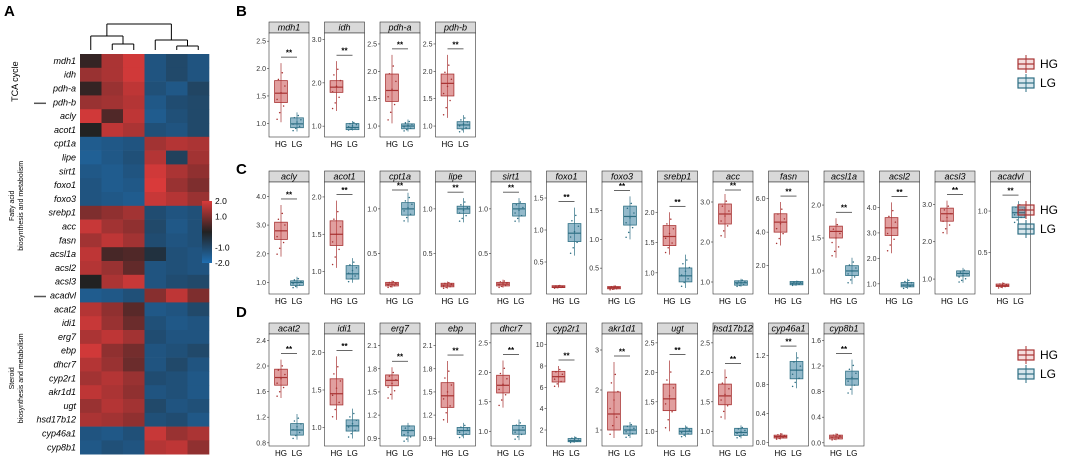  What do you see at coordinates (1048, 374) in the screenshot?
I see `legend-label: LG` at bounding box center [1048, 374].